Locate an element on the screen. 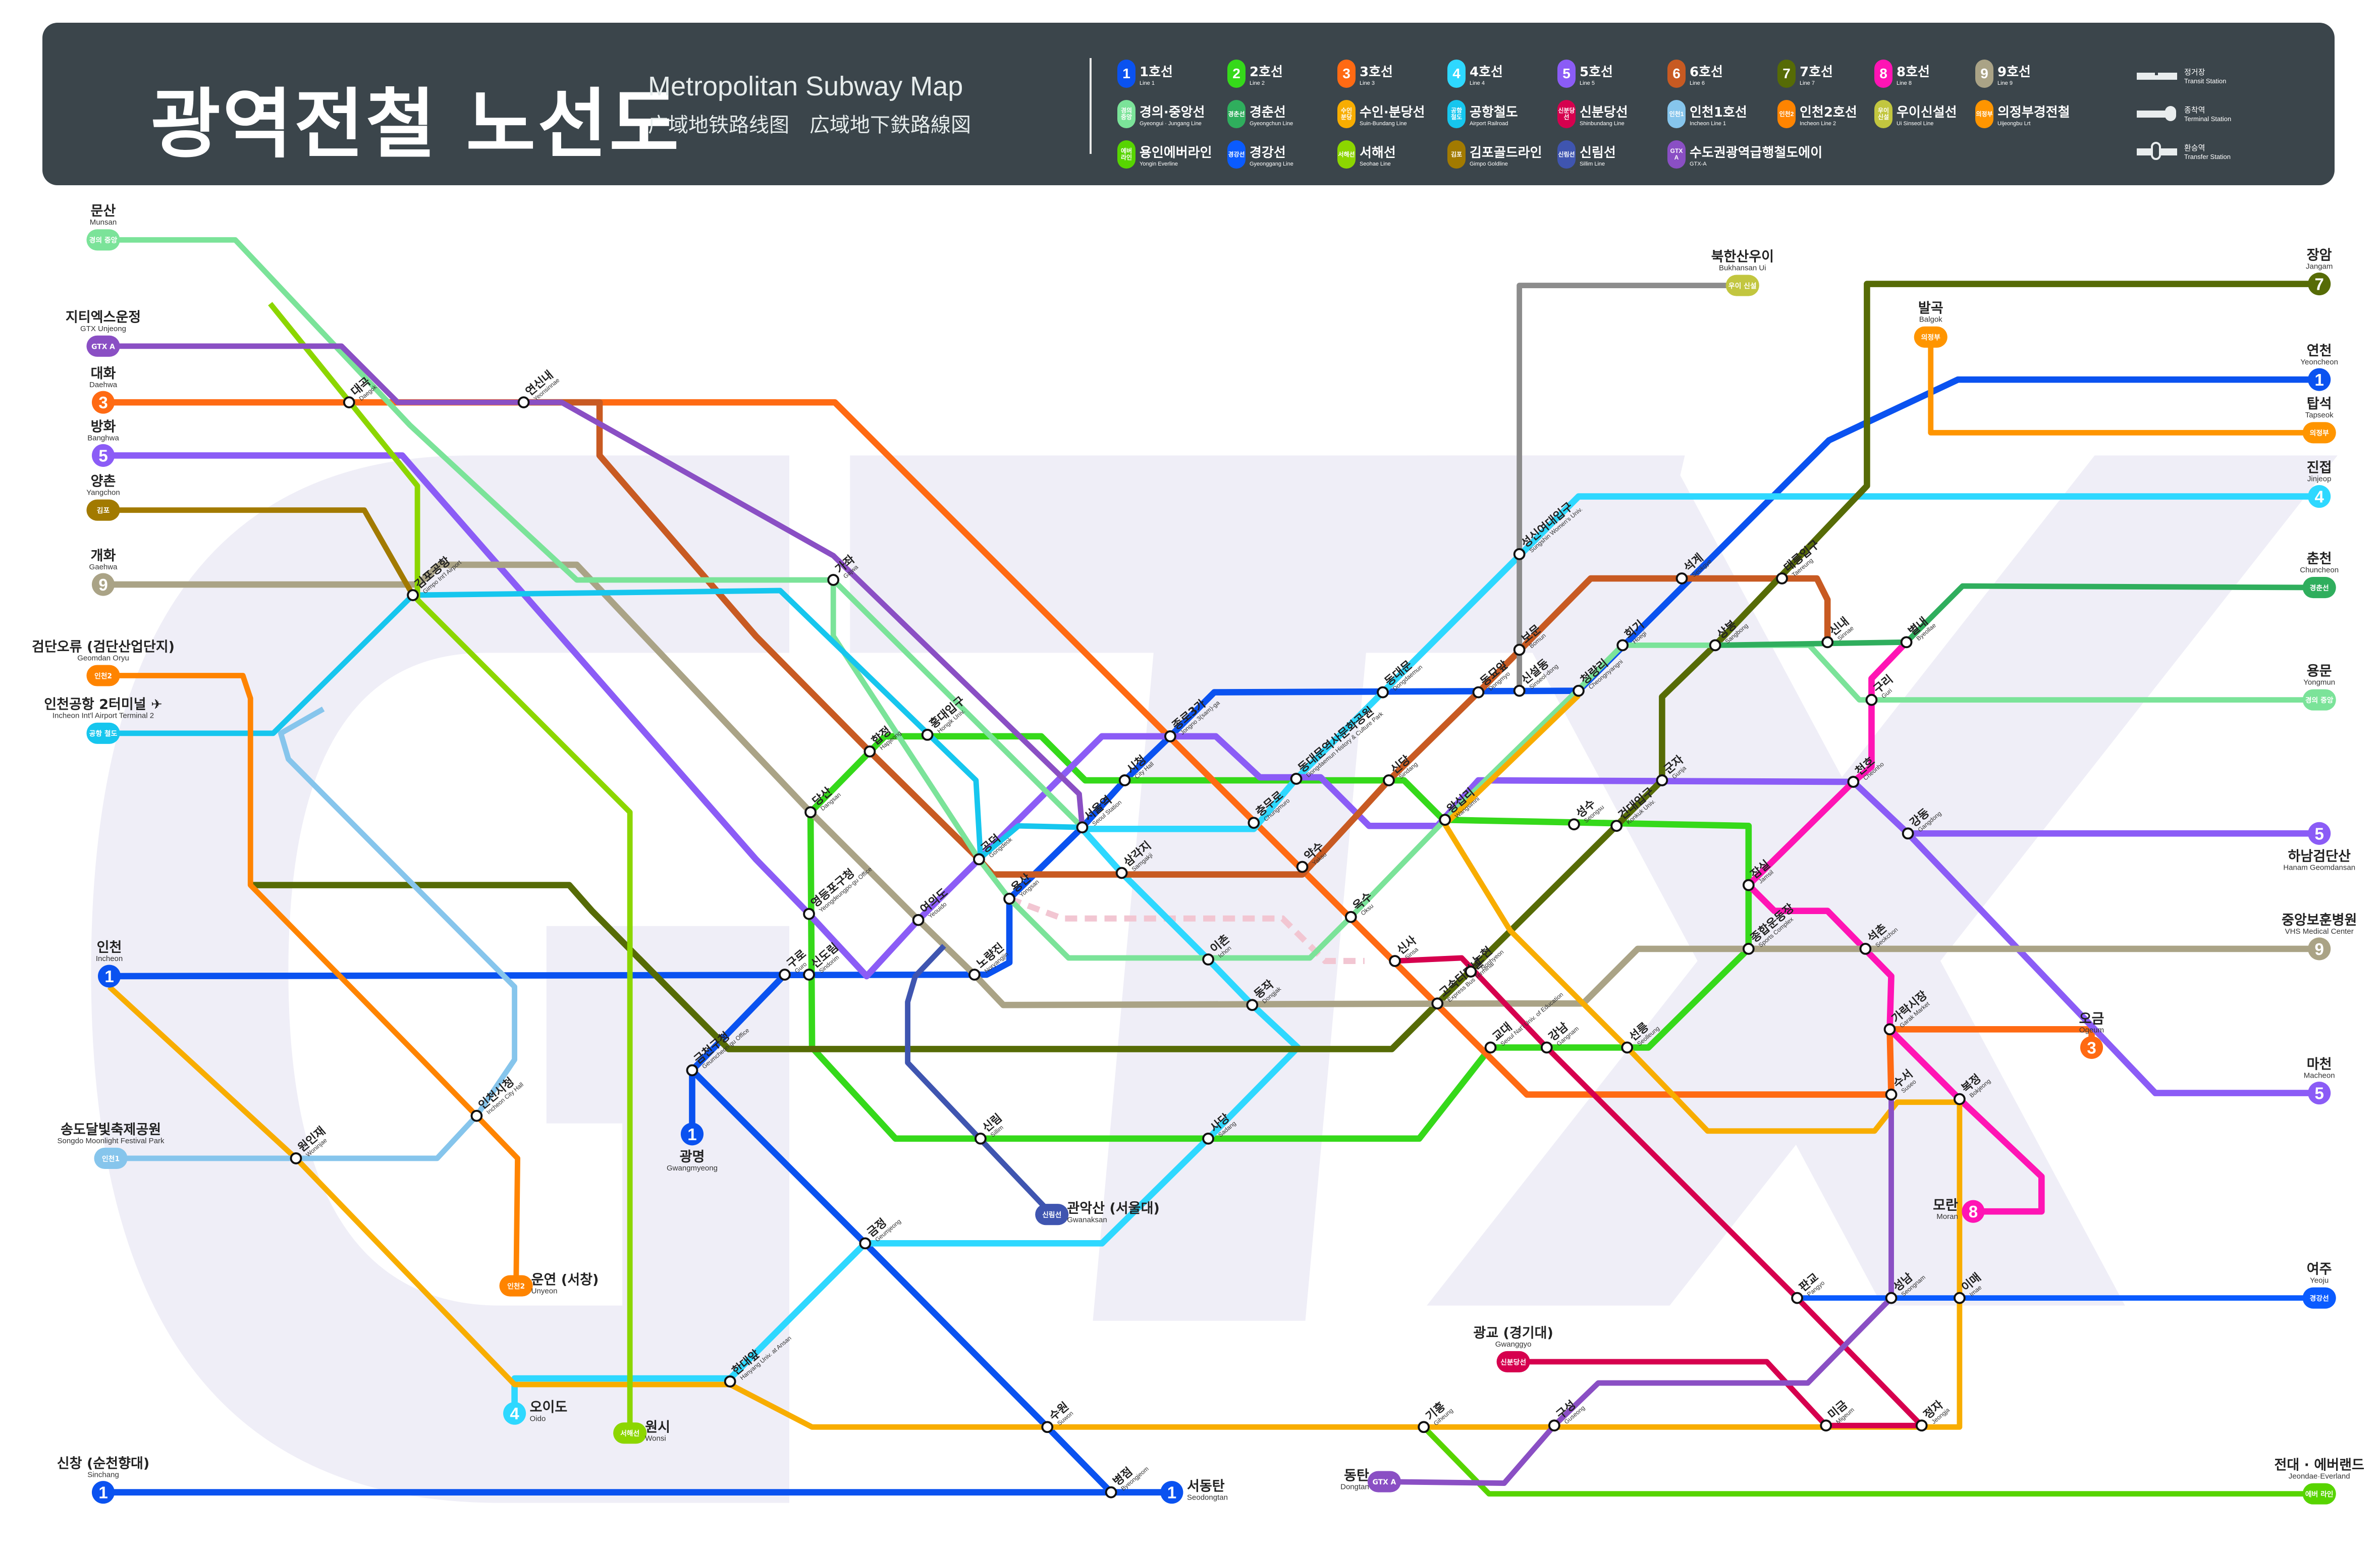  terminal-station: 신분당선 광교 (경기대)Gwanggyo is located at coordinates (1513, 1349).